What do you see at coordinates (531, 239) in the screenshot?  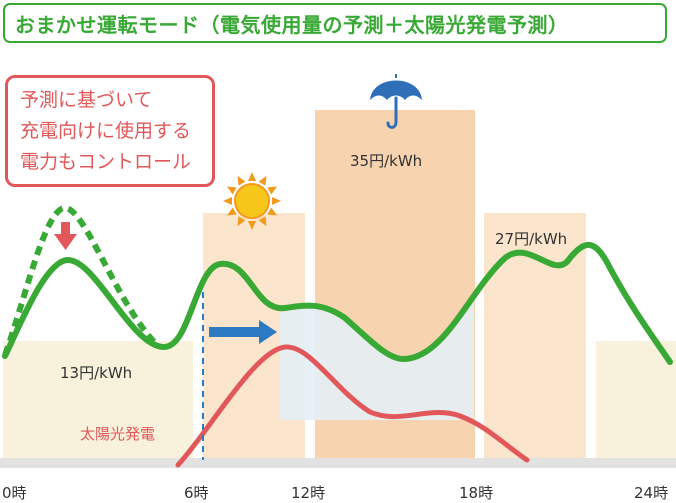 I see `price-label-mid: 27円/kWh` at bounding box center [531, 239].